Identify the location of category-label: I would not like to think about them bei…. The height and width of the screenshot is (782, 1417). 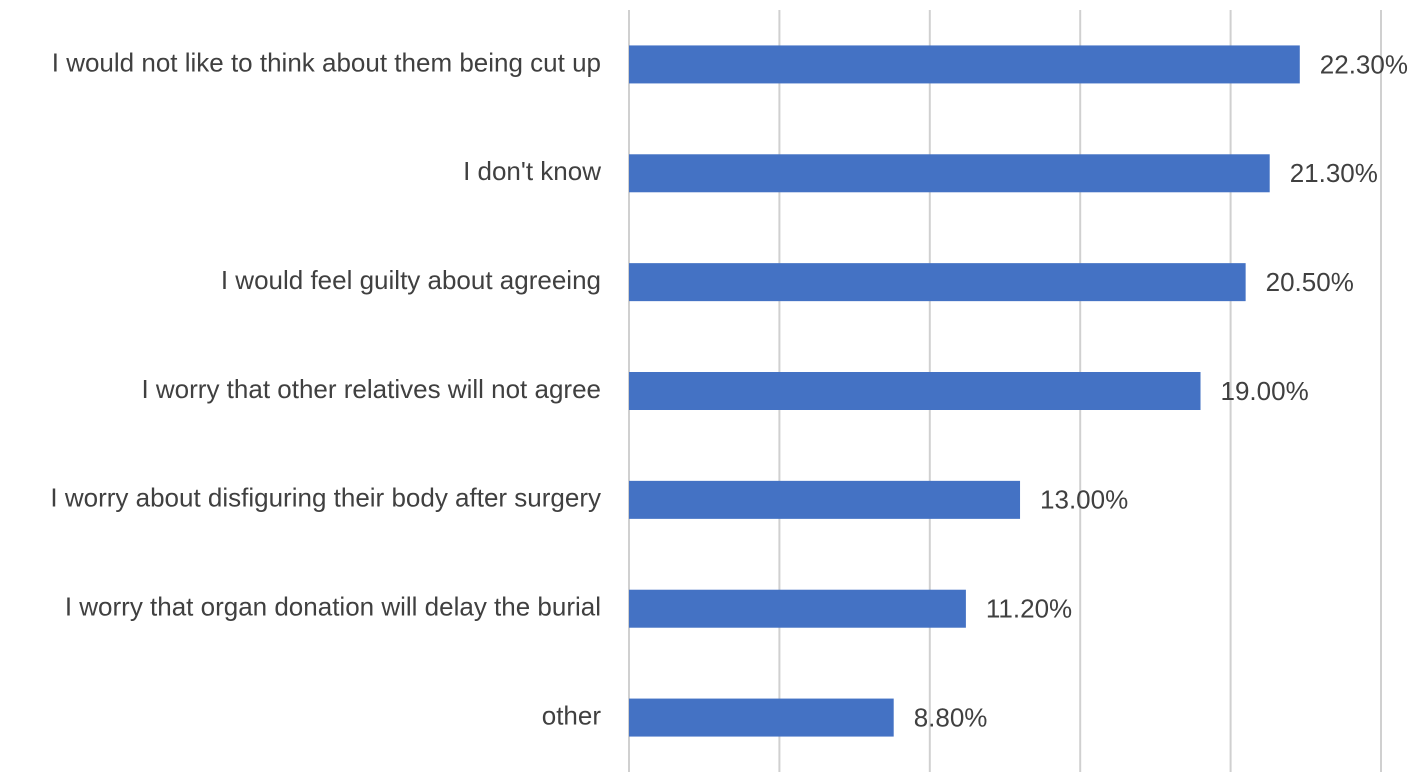
(326, 62).